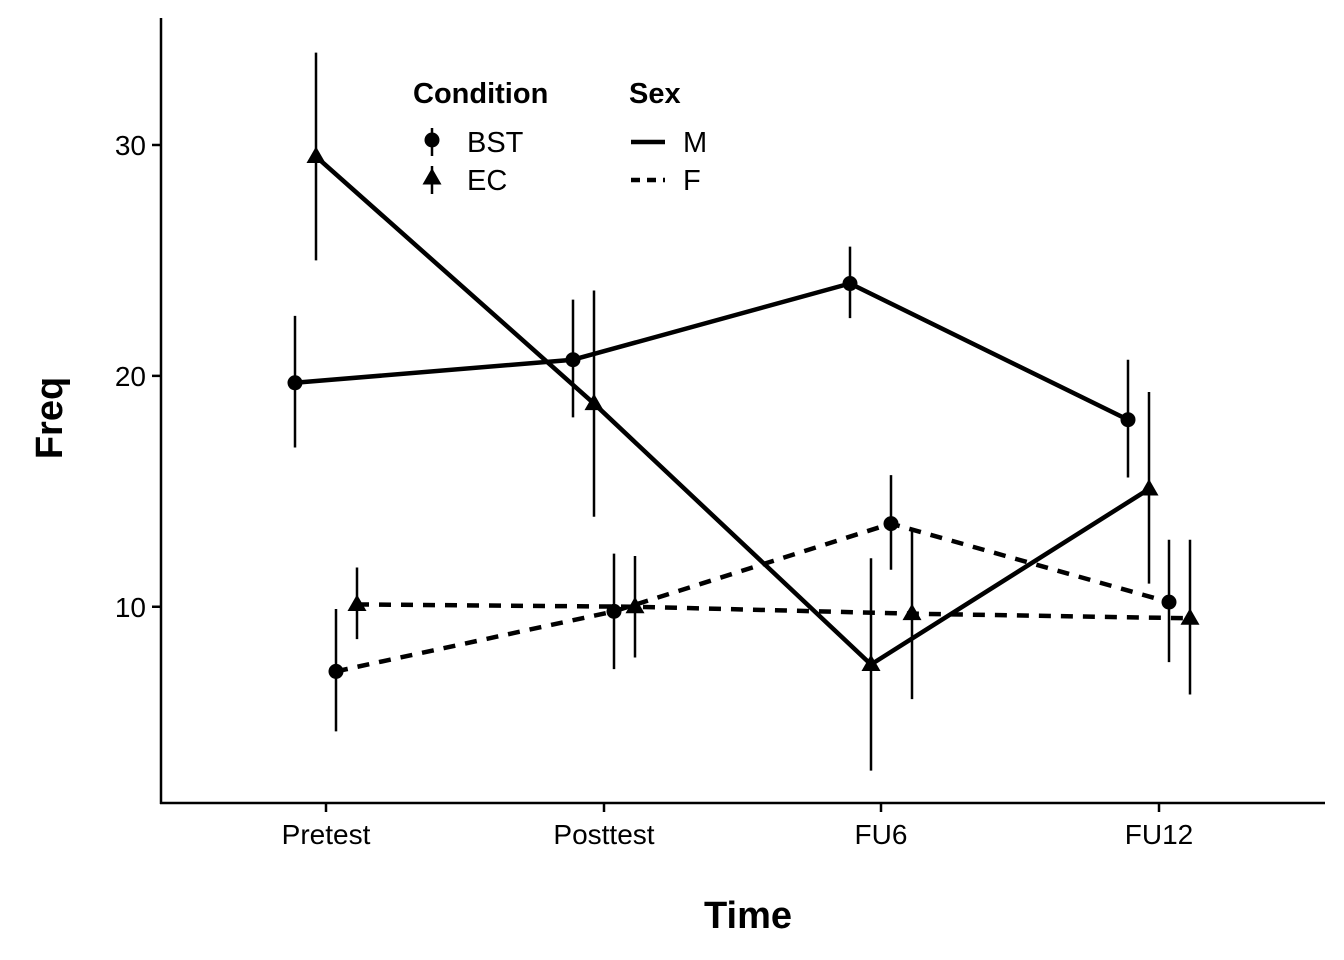 The width and height of the screenshot is (1344, 960). I want to click on y-tick-label: 20, so click(130, 376).